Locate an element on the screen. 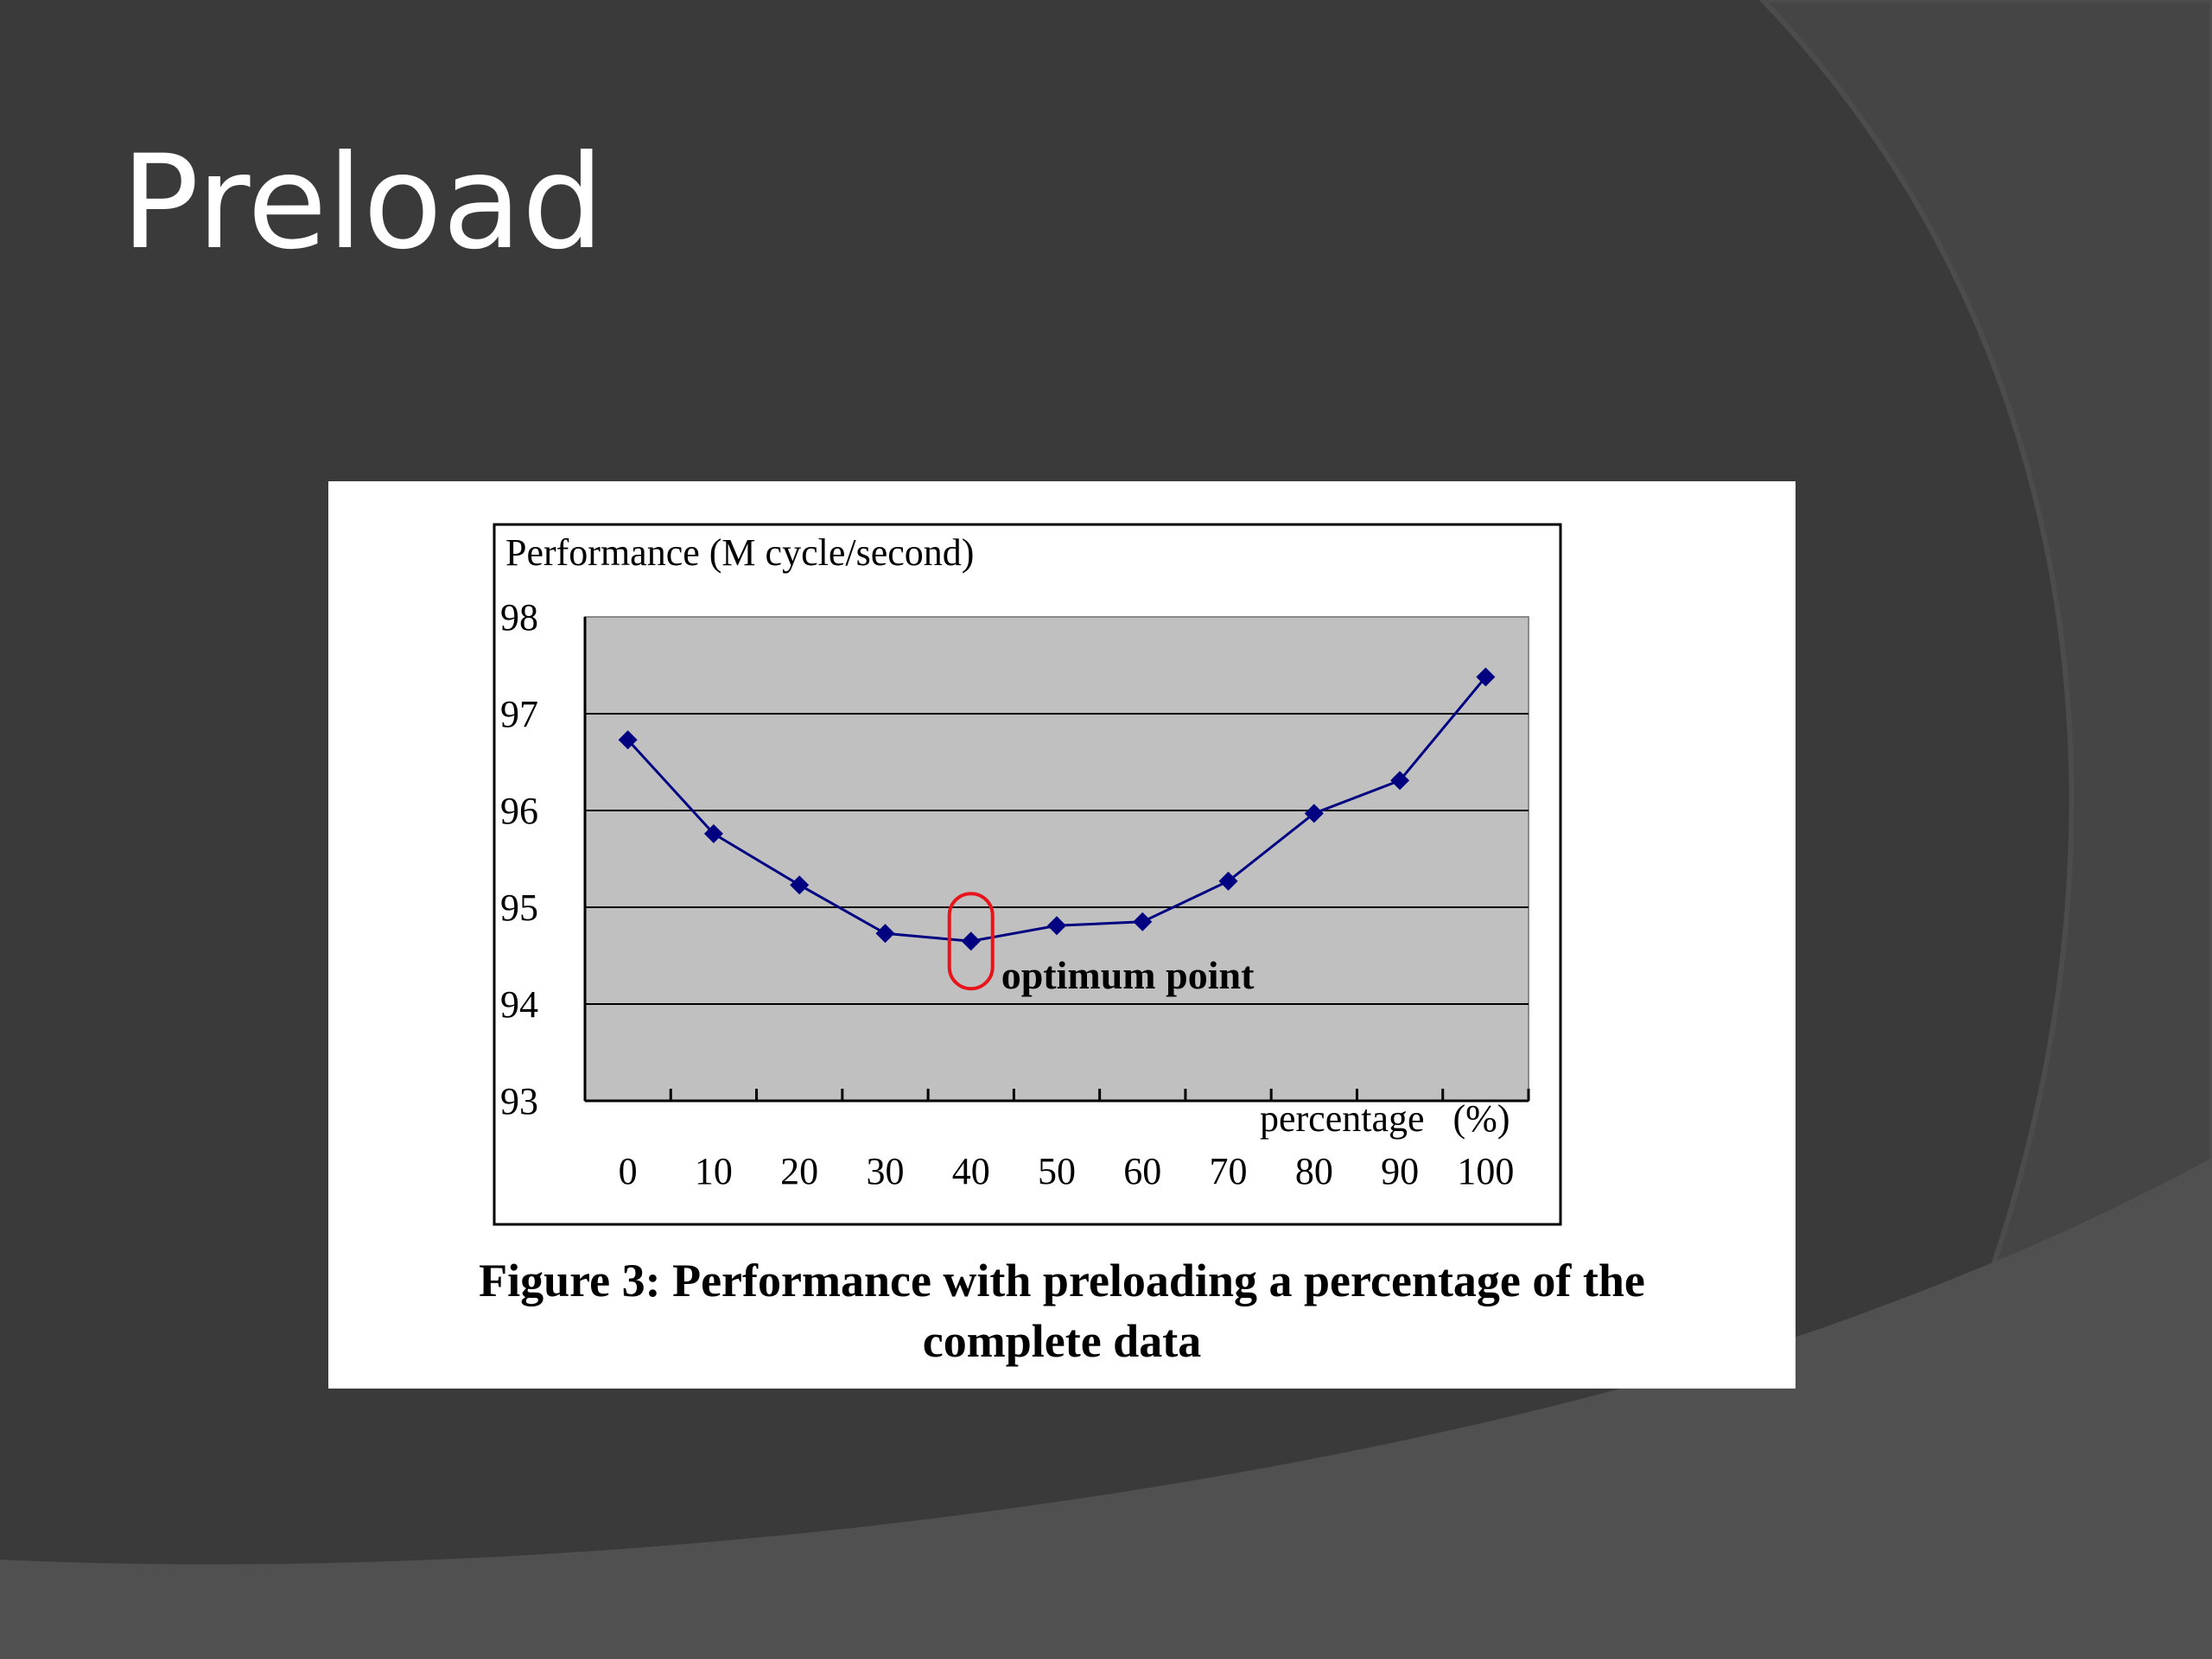 The width and height of the screenshot is (2212, 1659). plot-area is located at coordinates (1056, 859).